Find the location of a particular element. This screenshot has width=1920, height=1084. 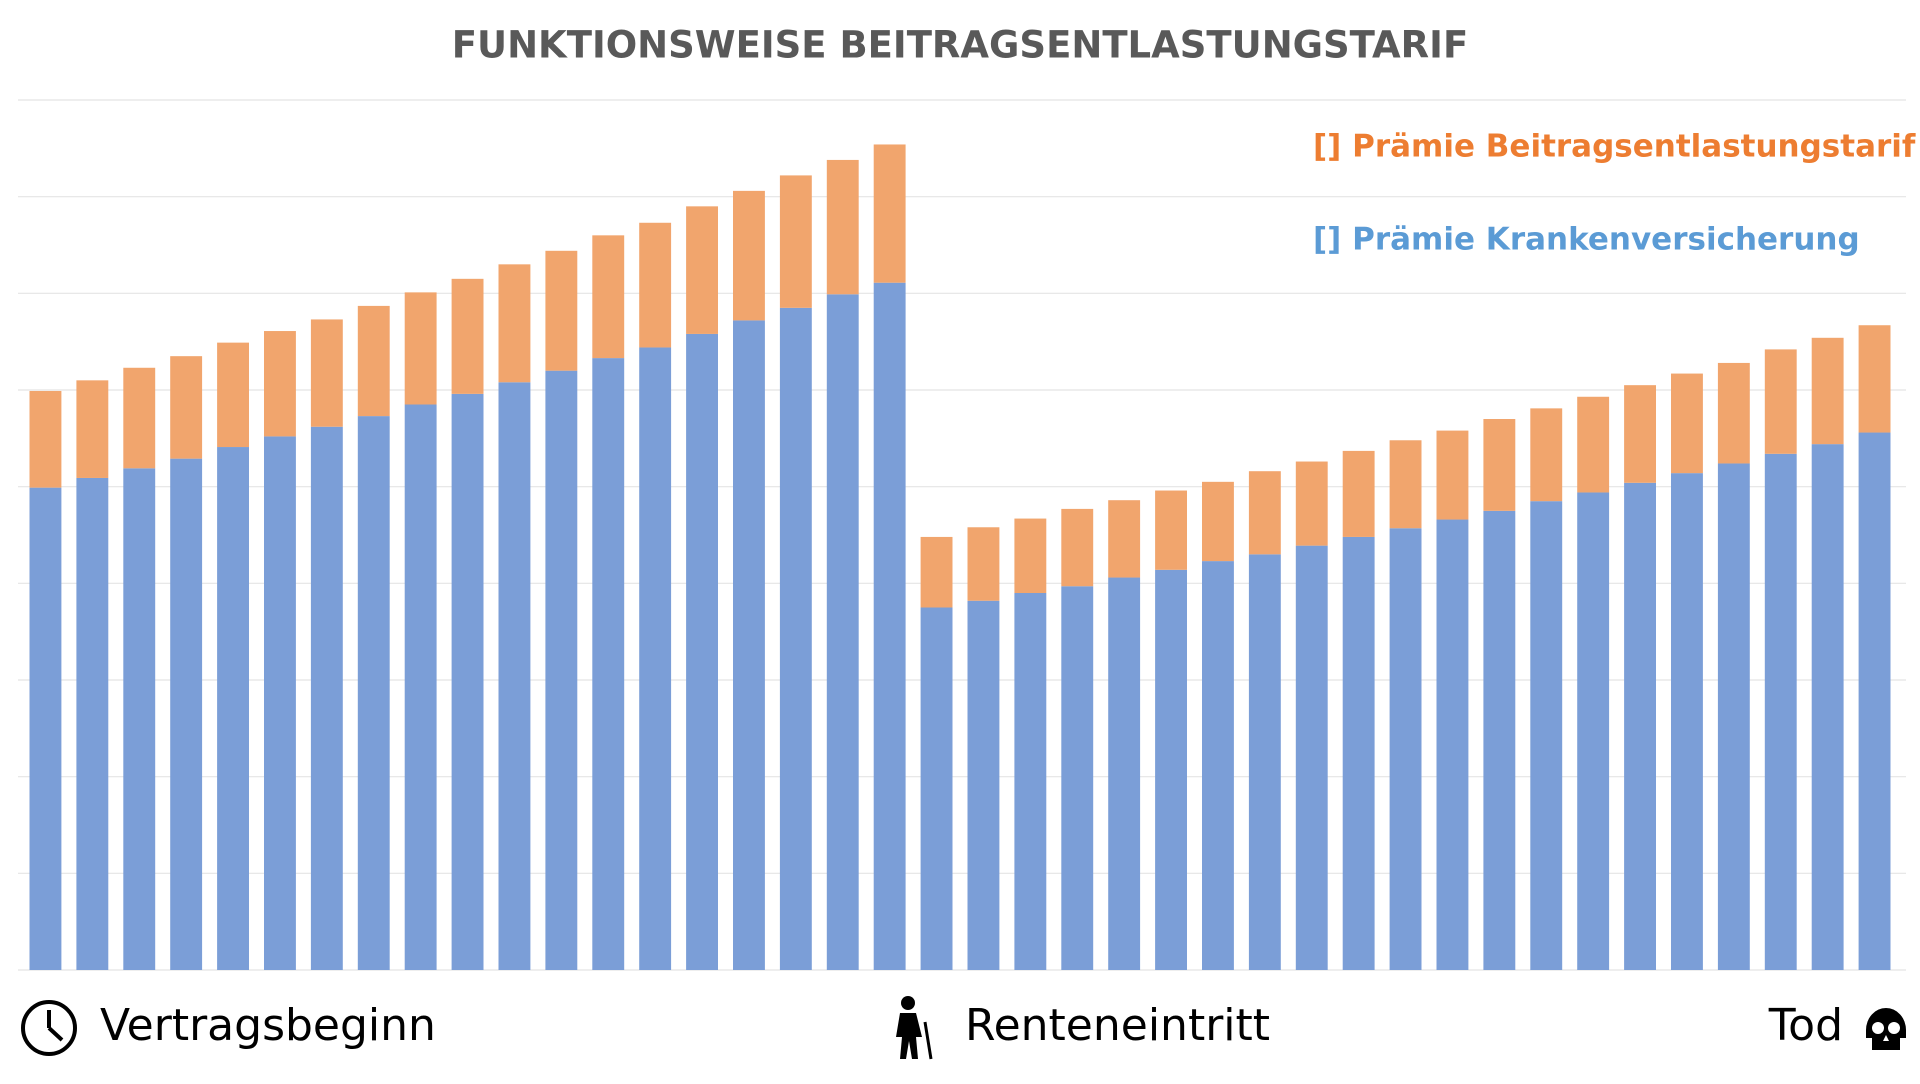

skull-icon is located at coordinates (1886, 1029).